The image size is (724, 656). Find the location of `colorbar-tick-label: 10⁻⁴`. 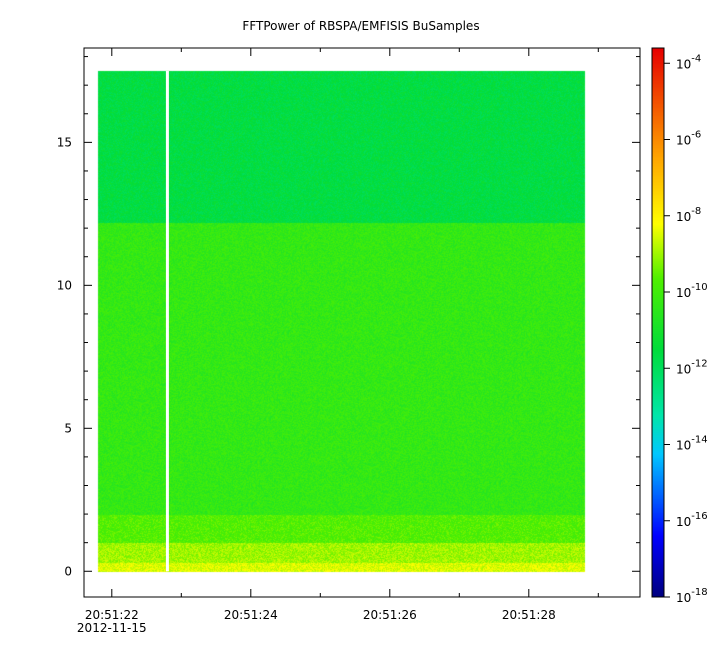

colorbar-tick-label: 10⁻⁴ is located at coordinates (688, 62).